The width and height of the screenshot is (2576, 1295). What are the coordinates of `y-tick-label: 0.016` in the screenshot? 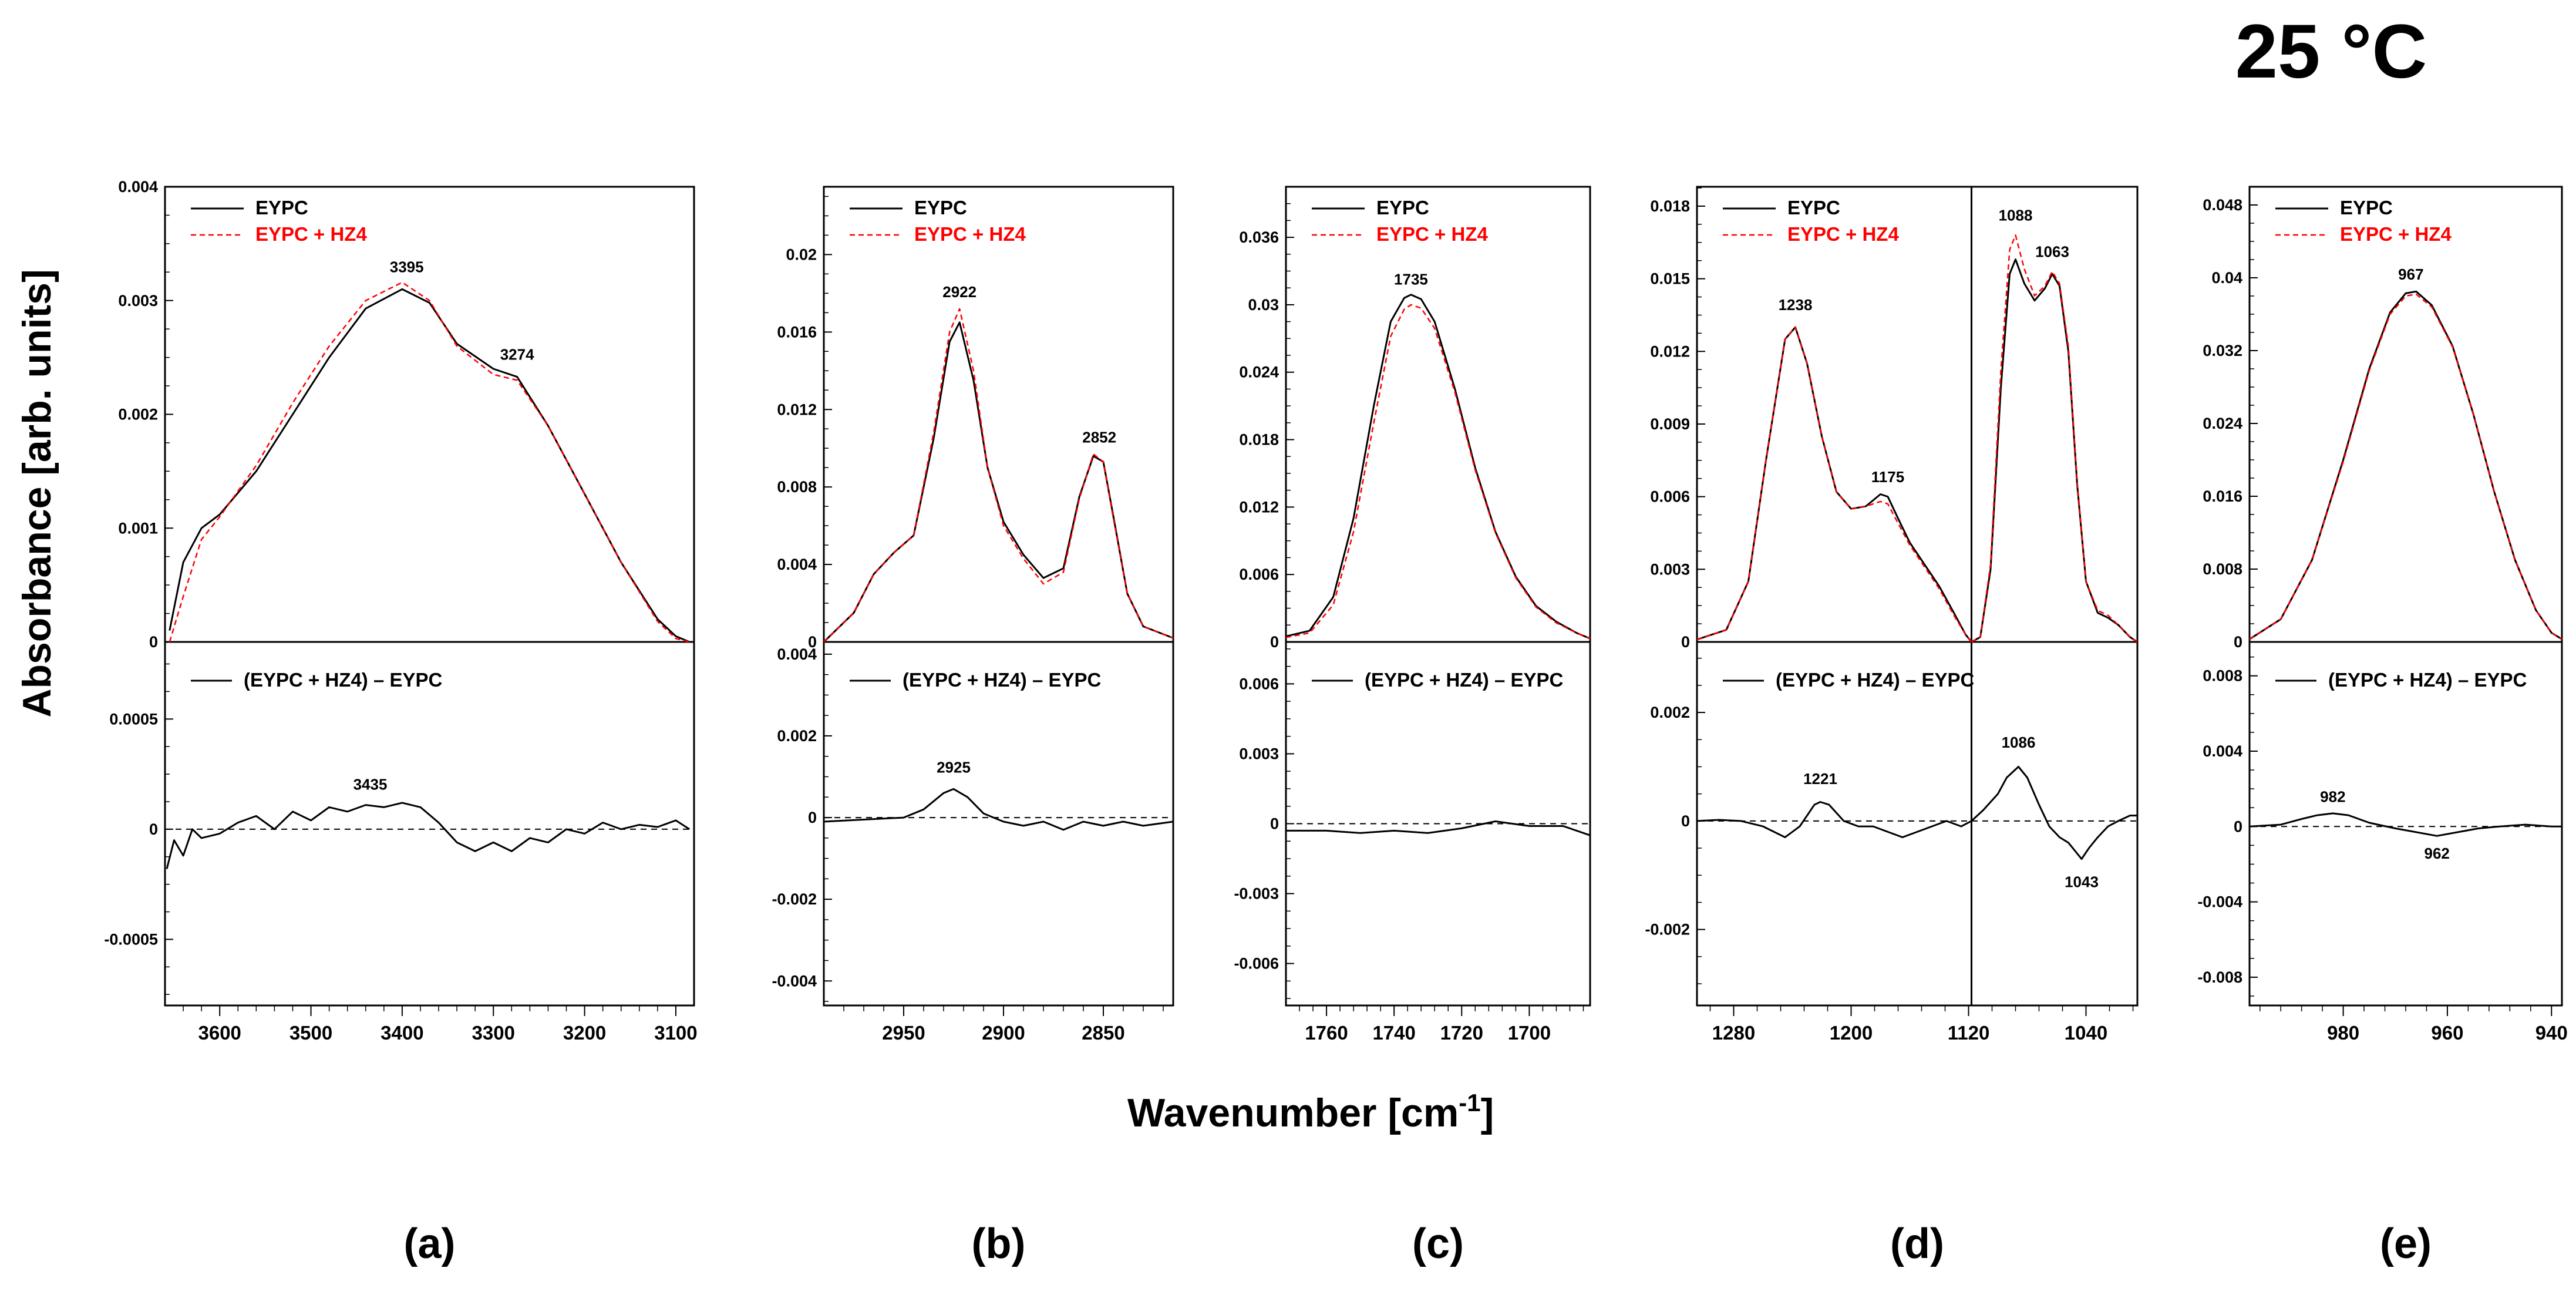 It's located at (2222, 496).